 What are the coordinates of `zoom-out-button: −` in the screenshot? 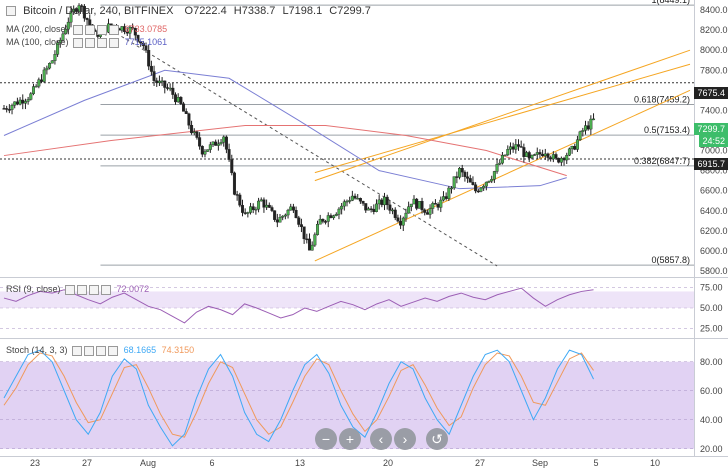 It's located at (326, 439).